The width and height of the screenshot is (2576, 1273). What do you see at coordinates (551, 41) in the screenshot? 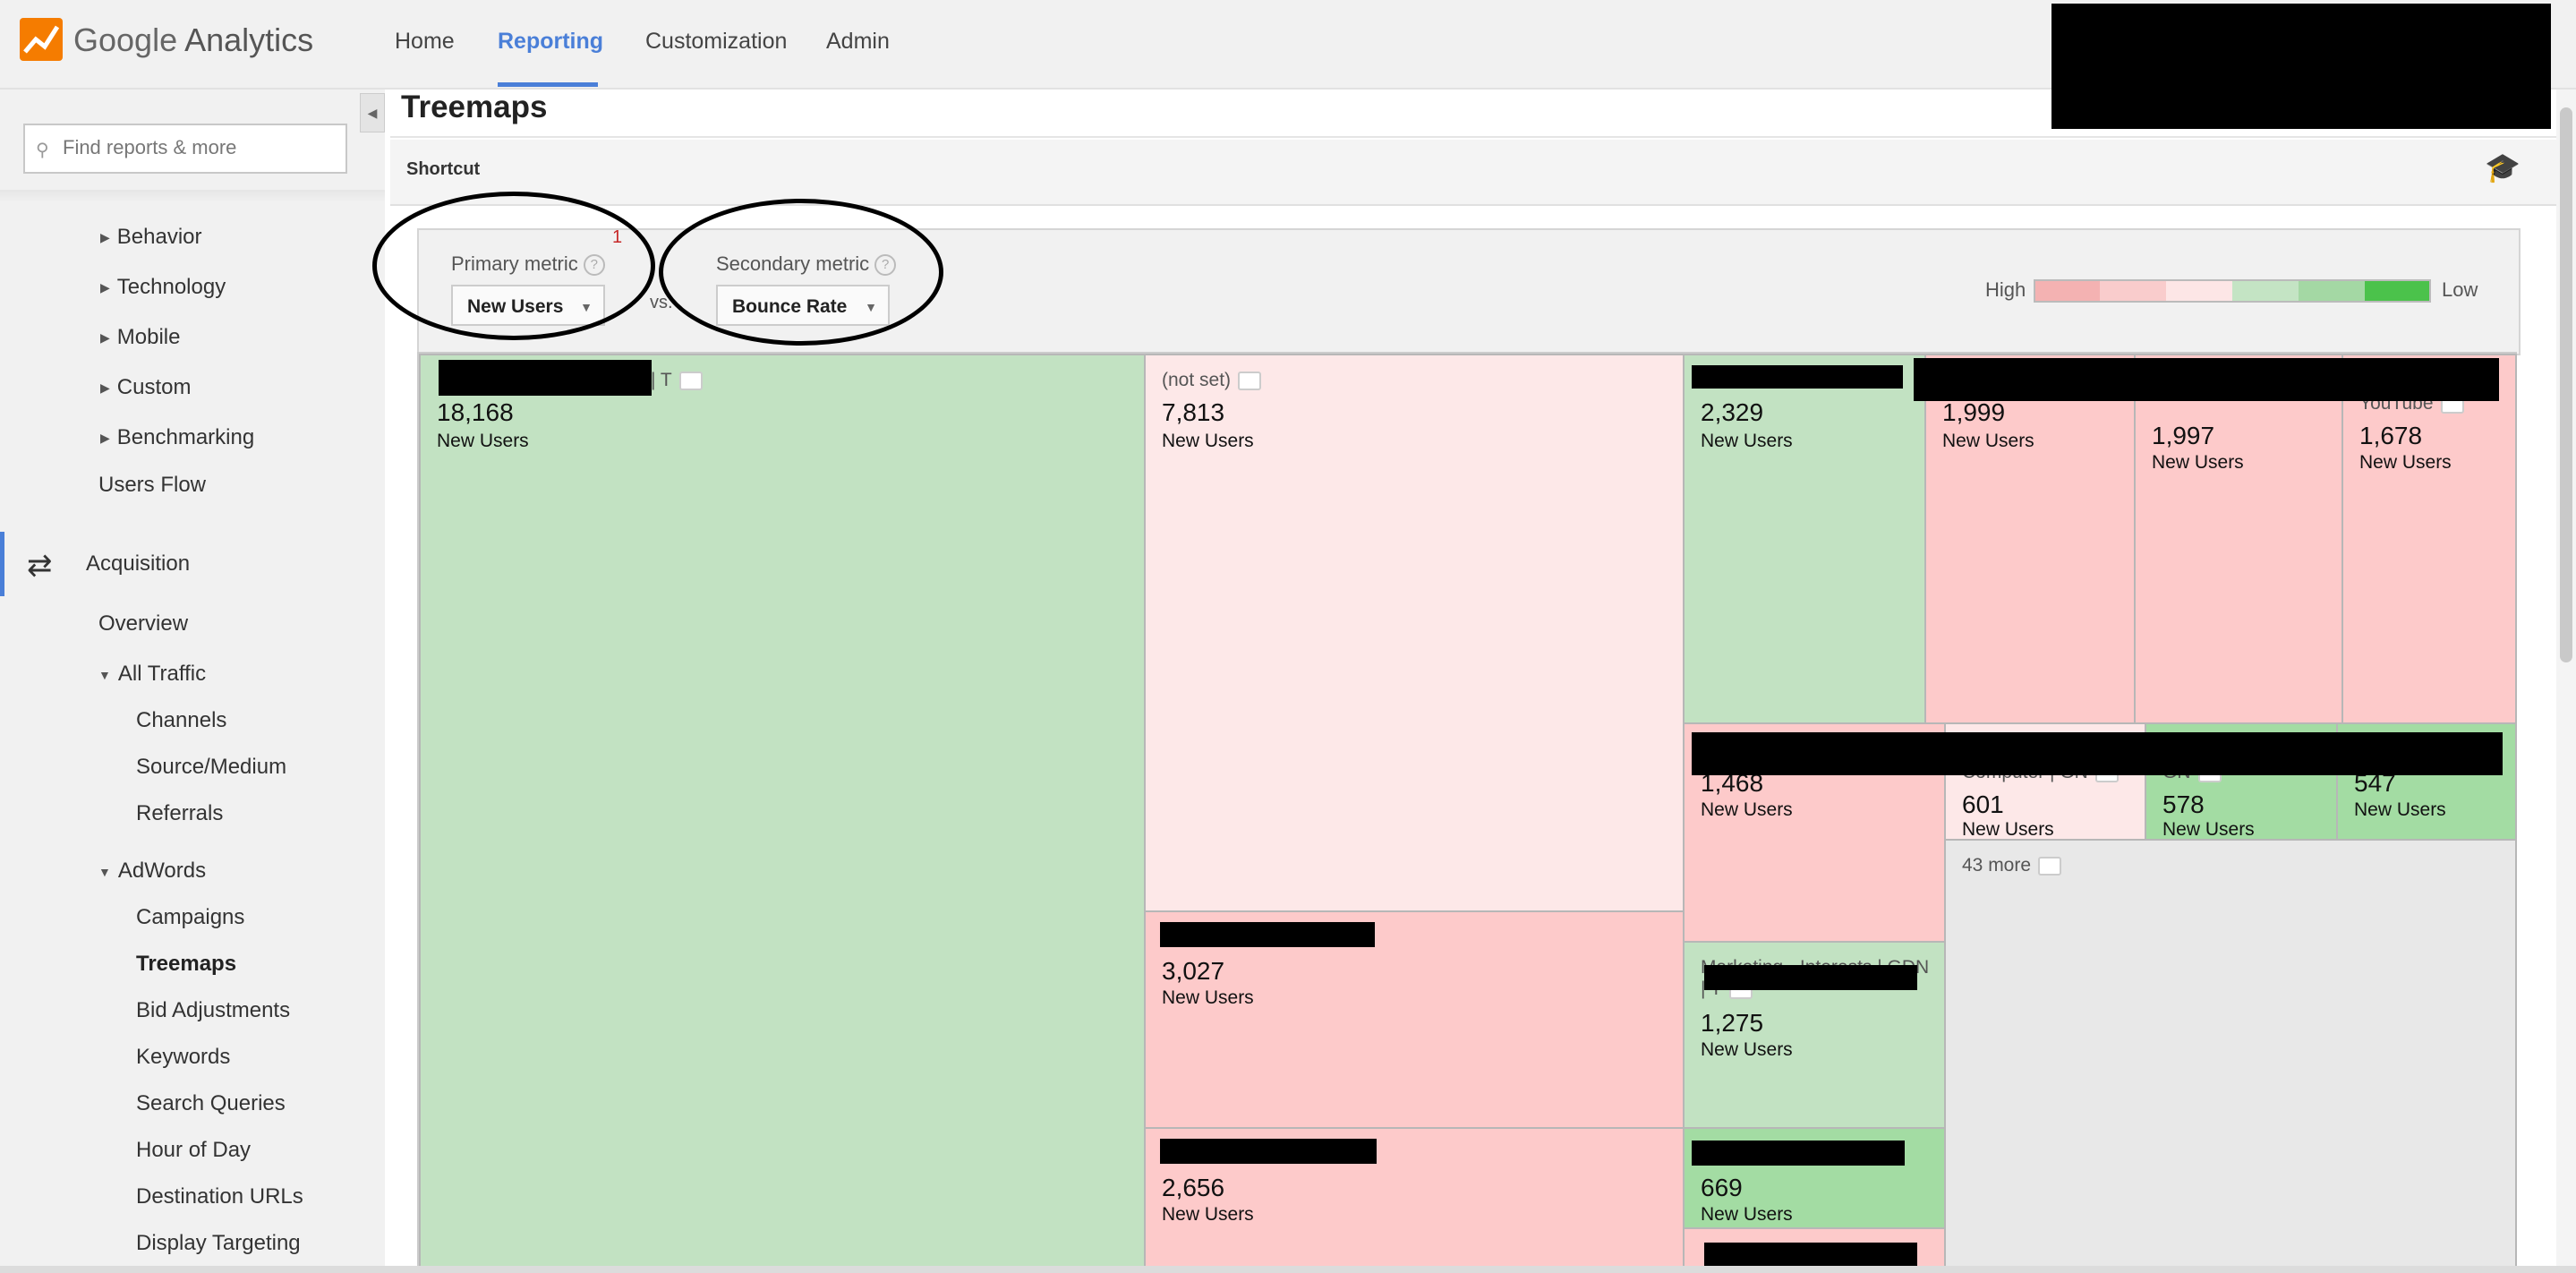
I see `nav-reporting: Reporting` at bounding box center [551, 41].